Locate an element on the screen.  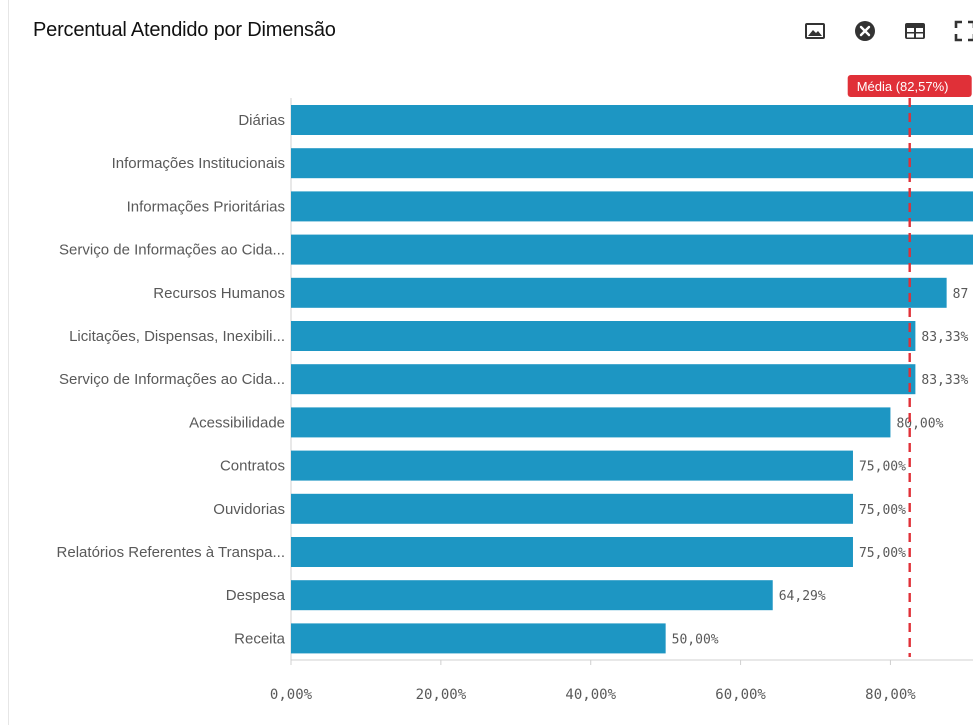
x-tick-label: 60,00% is located at coordinates (740, 695).